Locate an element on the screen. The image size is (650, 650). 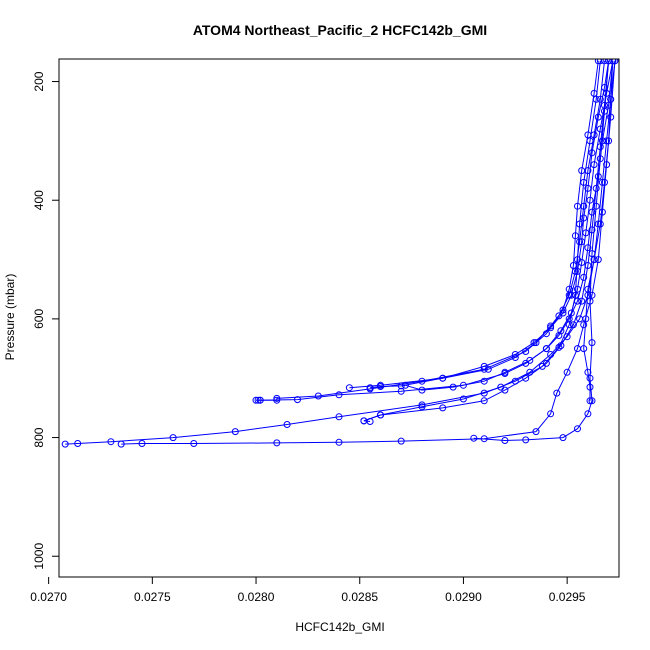
y-tick-label: 800 is located at coordinates (39, 437).